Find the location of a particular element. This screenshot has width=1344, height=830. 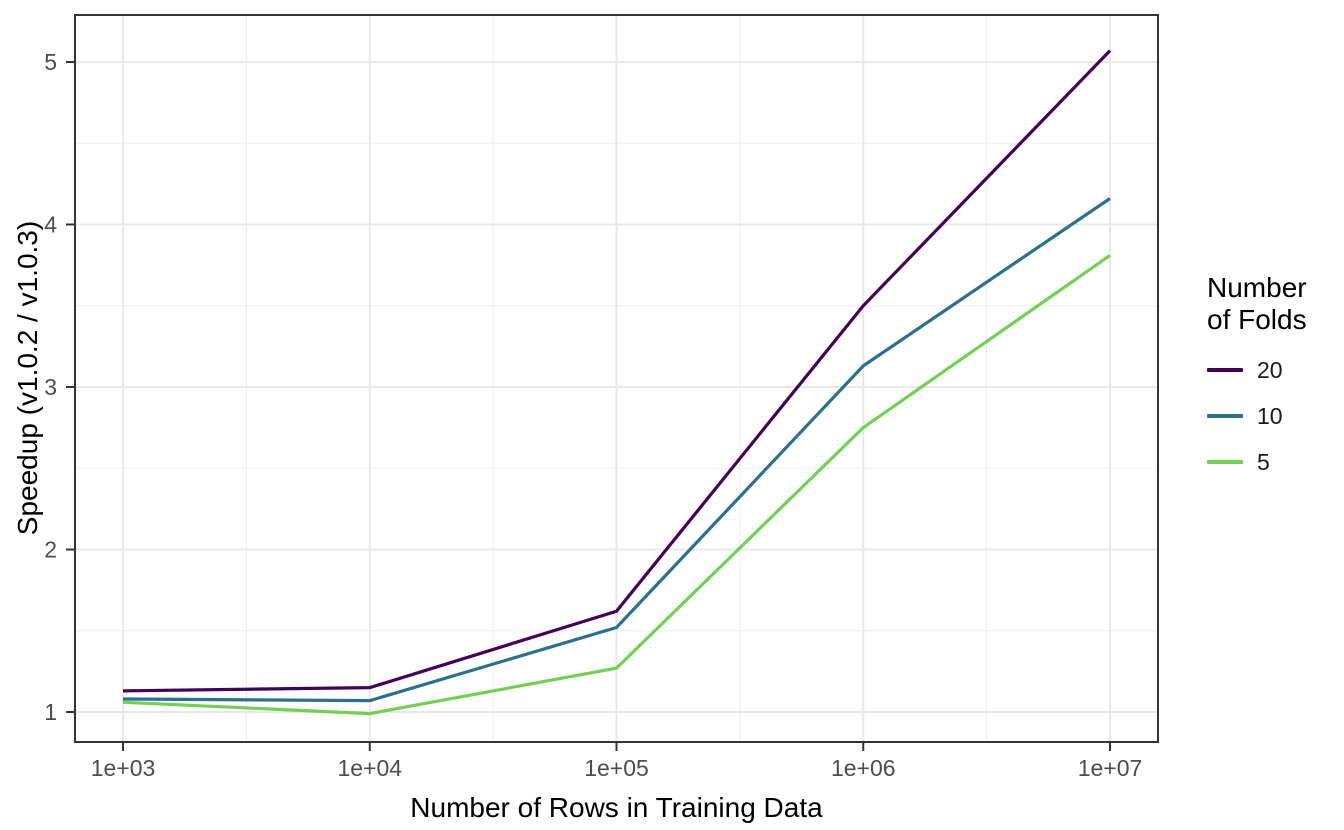

x-tick-label: 1e+04 is located at coordinates (369, 768).